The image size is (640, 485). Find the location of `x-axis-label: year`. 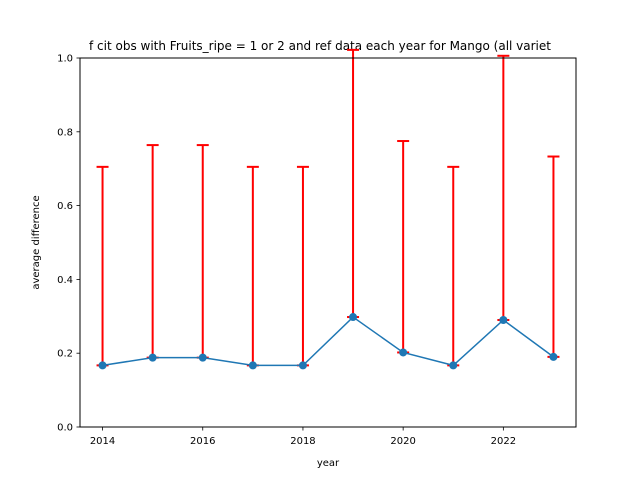

x-axis-label: year is located at coordinates (328, 463).